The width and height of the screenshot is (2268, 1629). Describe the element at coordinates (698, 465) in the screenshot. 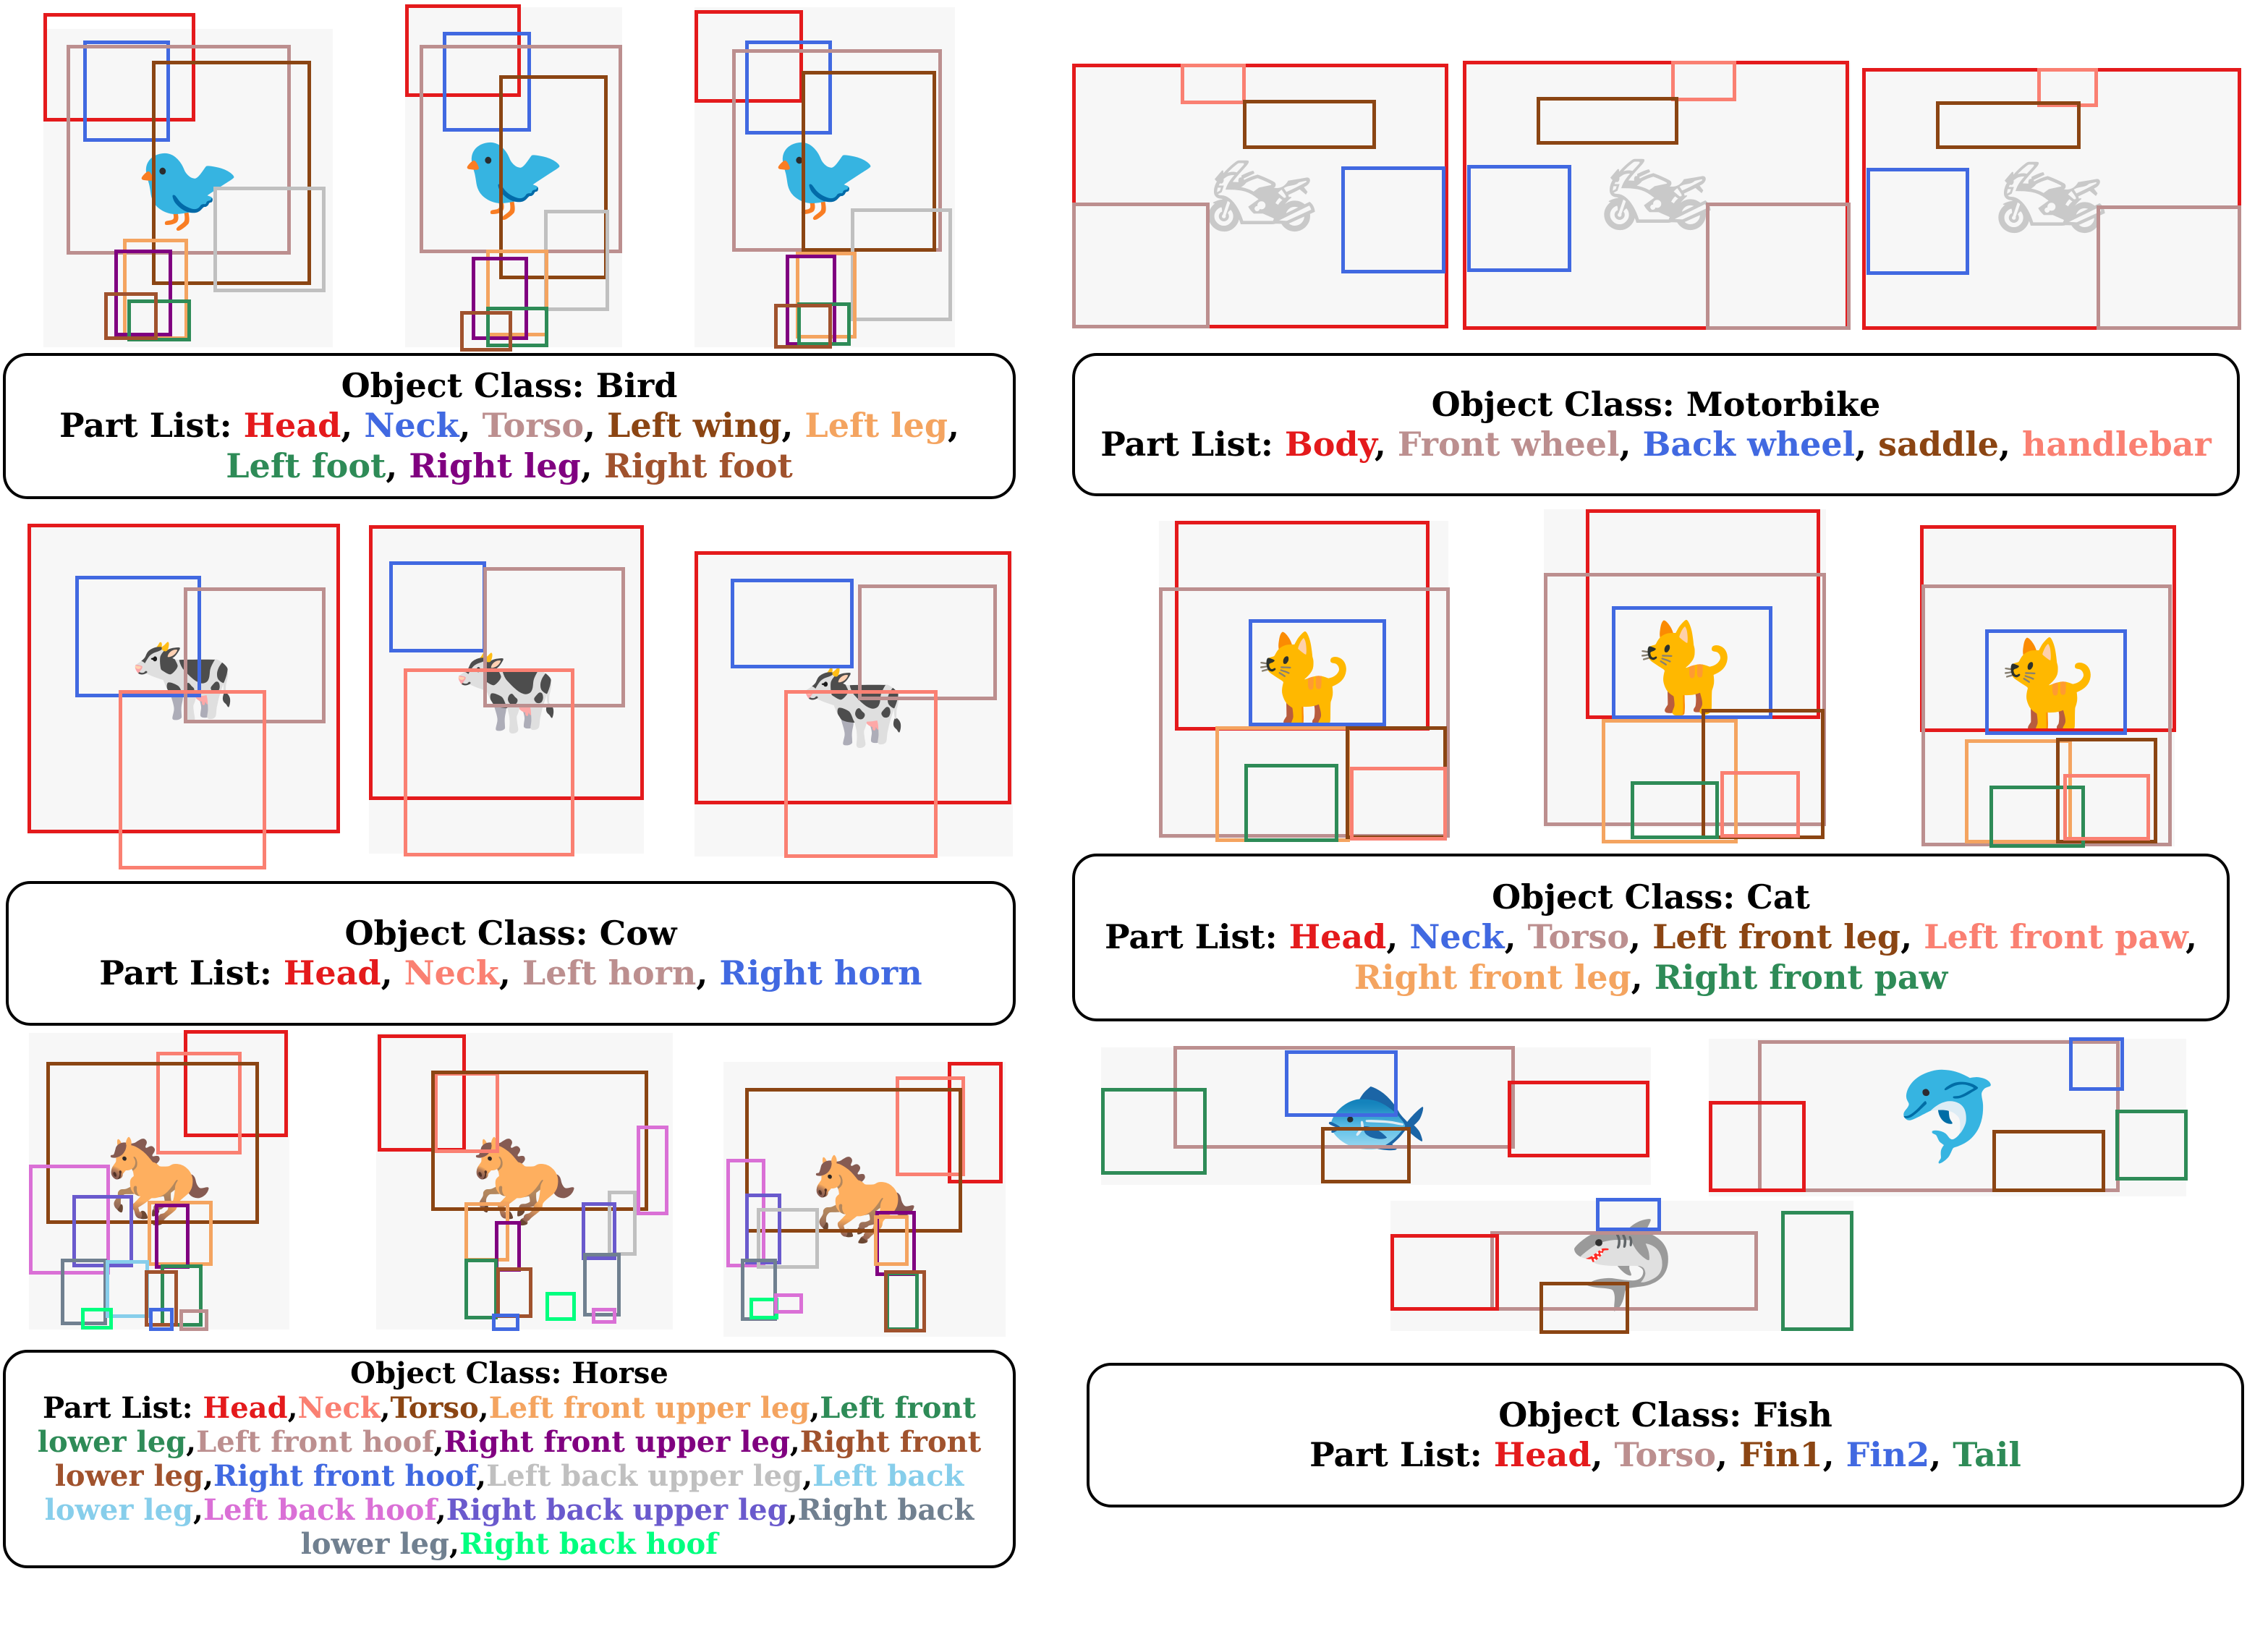

I see `part-label: Right foot` at that location.